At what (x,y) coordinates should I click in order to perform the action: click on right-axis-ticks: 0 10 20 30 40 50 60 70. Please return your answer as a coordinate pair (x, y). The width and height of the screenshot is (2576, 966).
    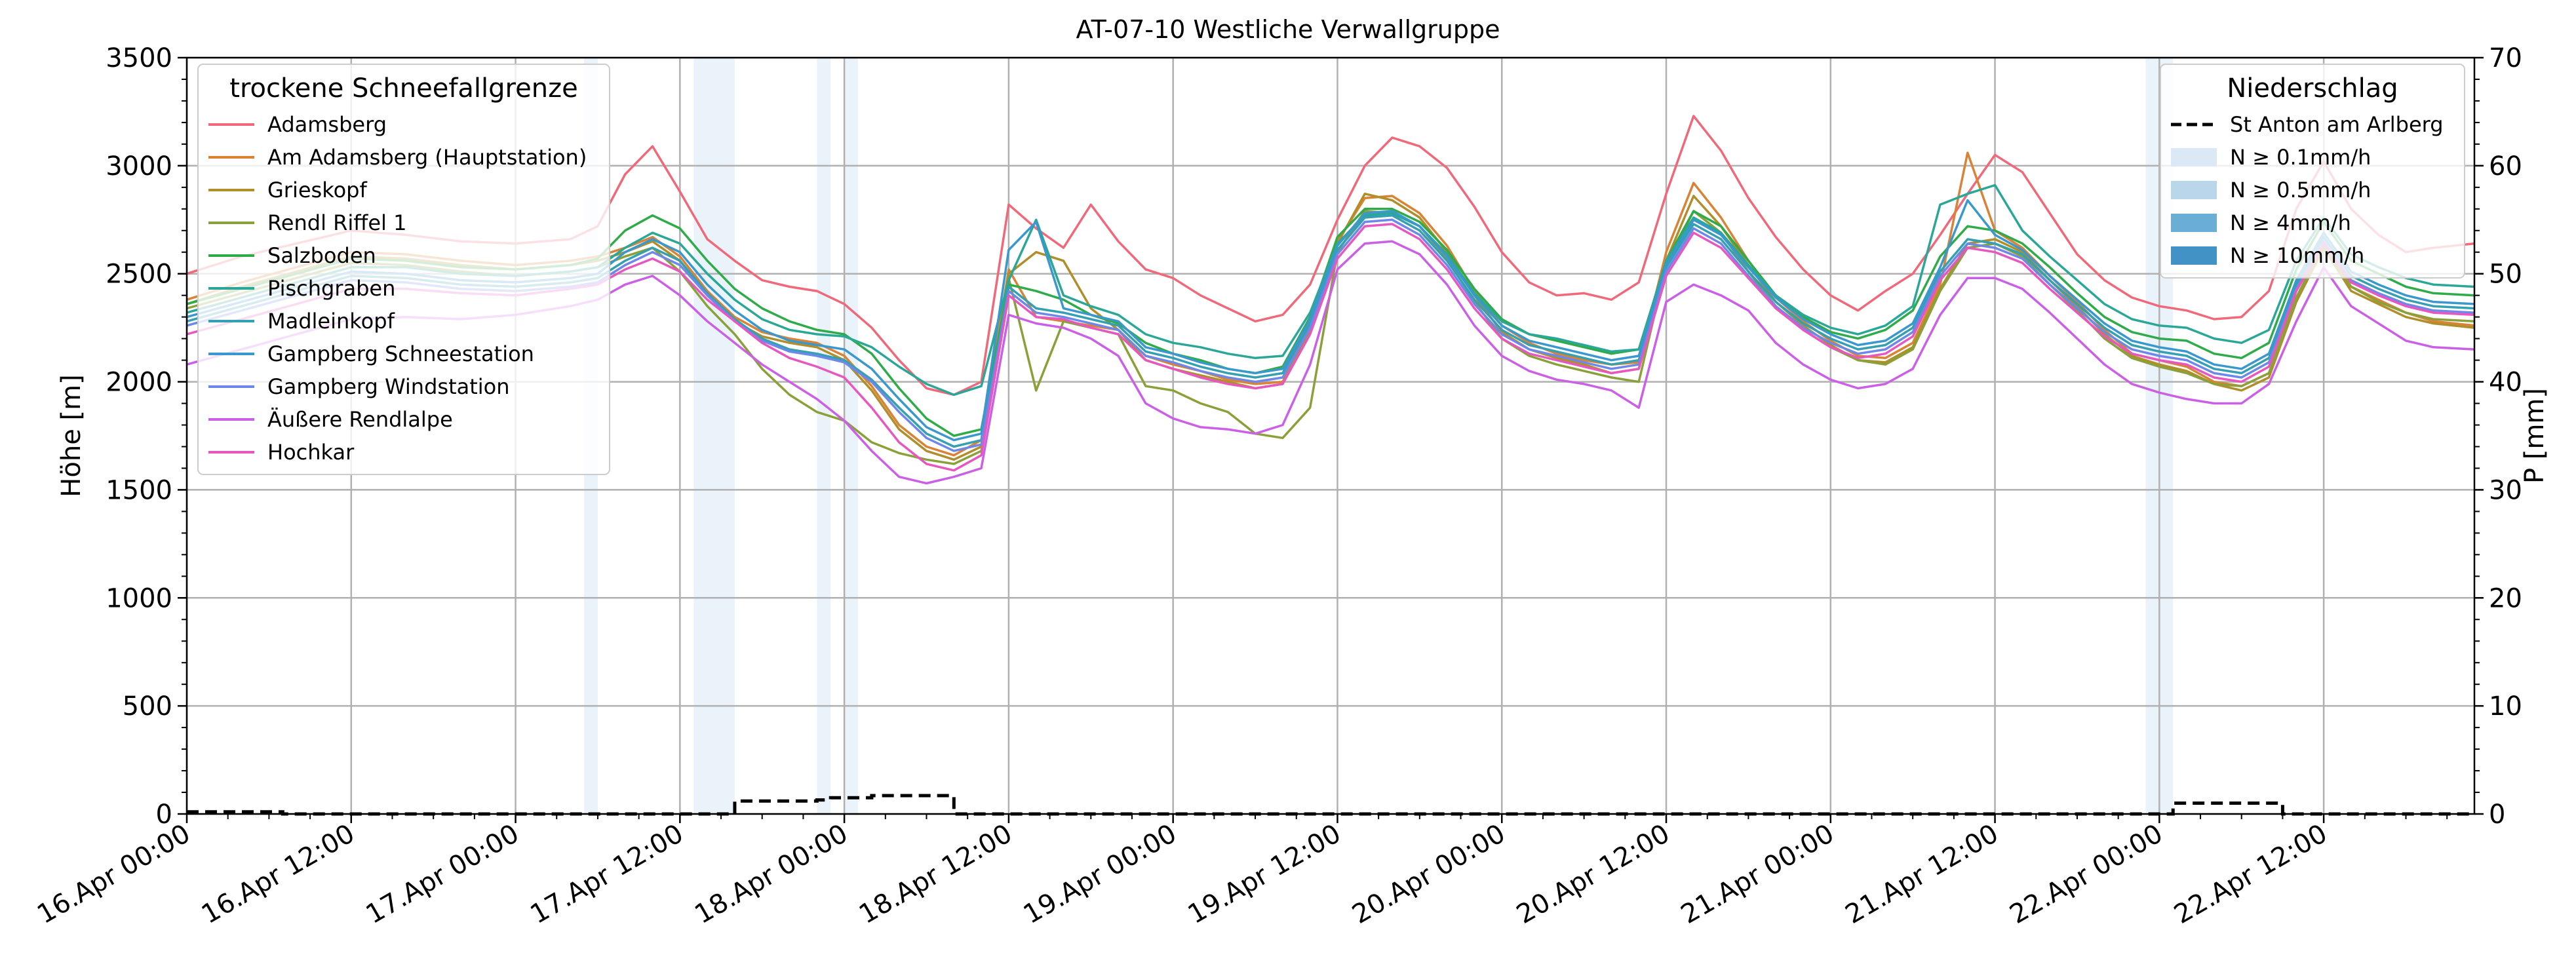
    Looking at the image, I should click on (2498, 437).